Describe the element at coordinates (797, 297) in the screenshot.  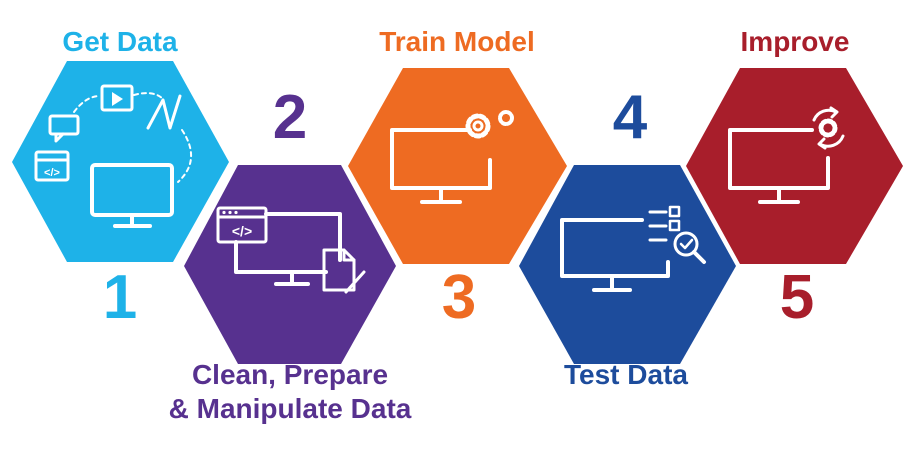
I see `step-5-number: 5` at that location.